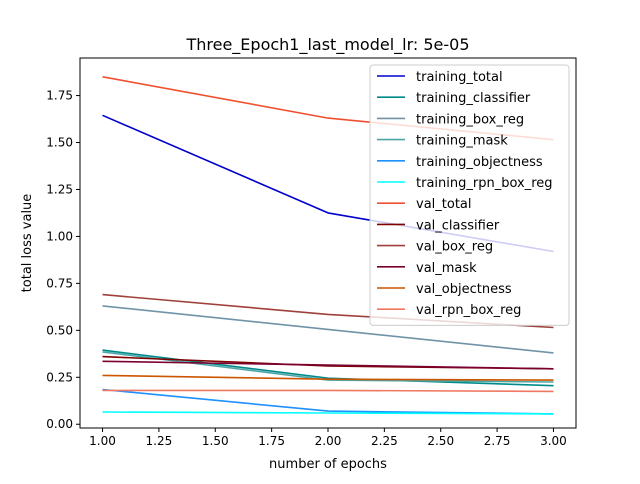  Describe the element at coordinates (328, 413) in the screenshot. I see `series-line-training_rpn_box_reg` at that location.